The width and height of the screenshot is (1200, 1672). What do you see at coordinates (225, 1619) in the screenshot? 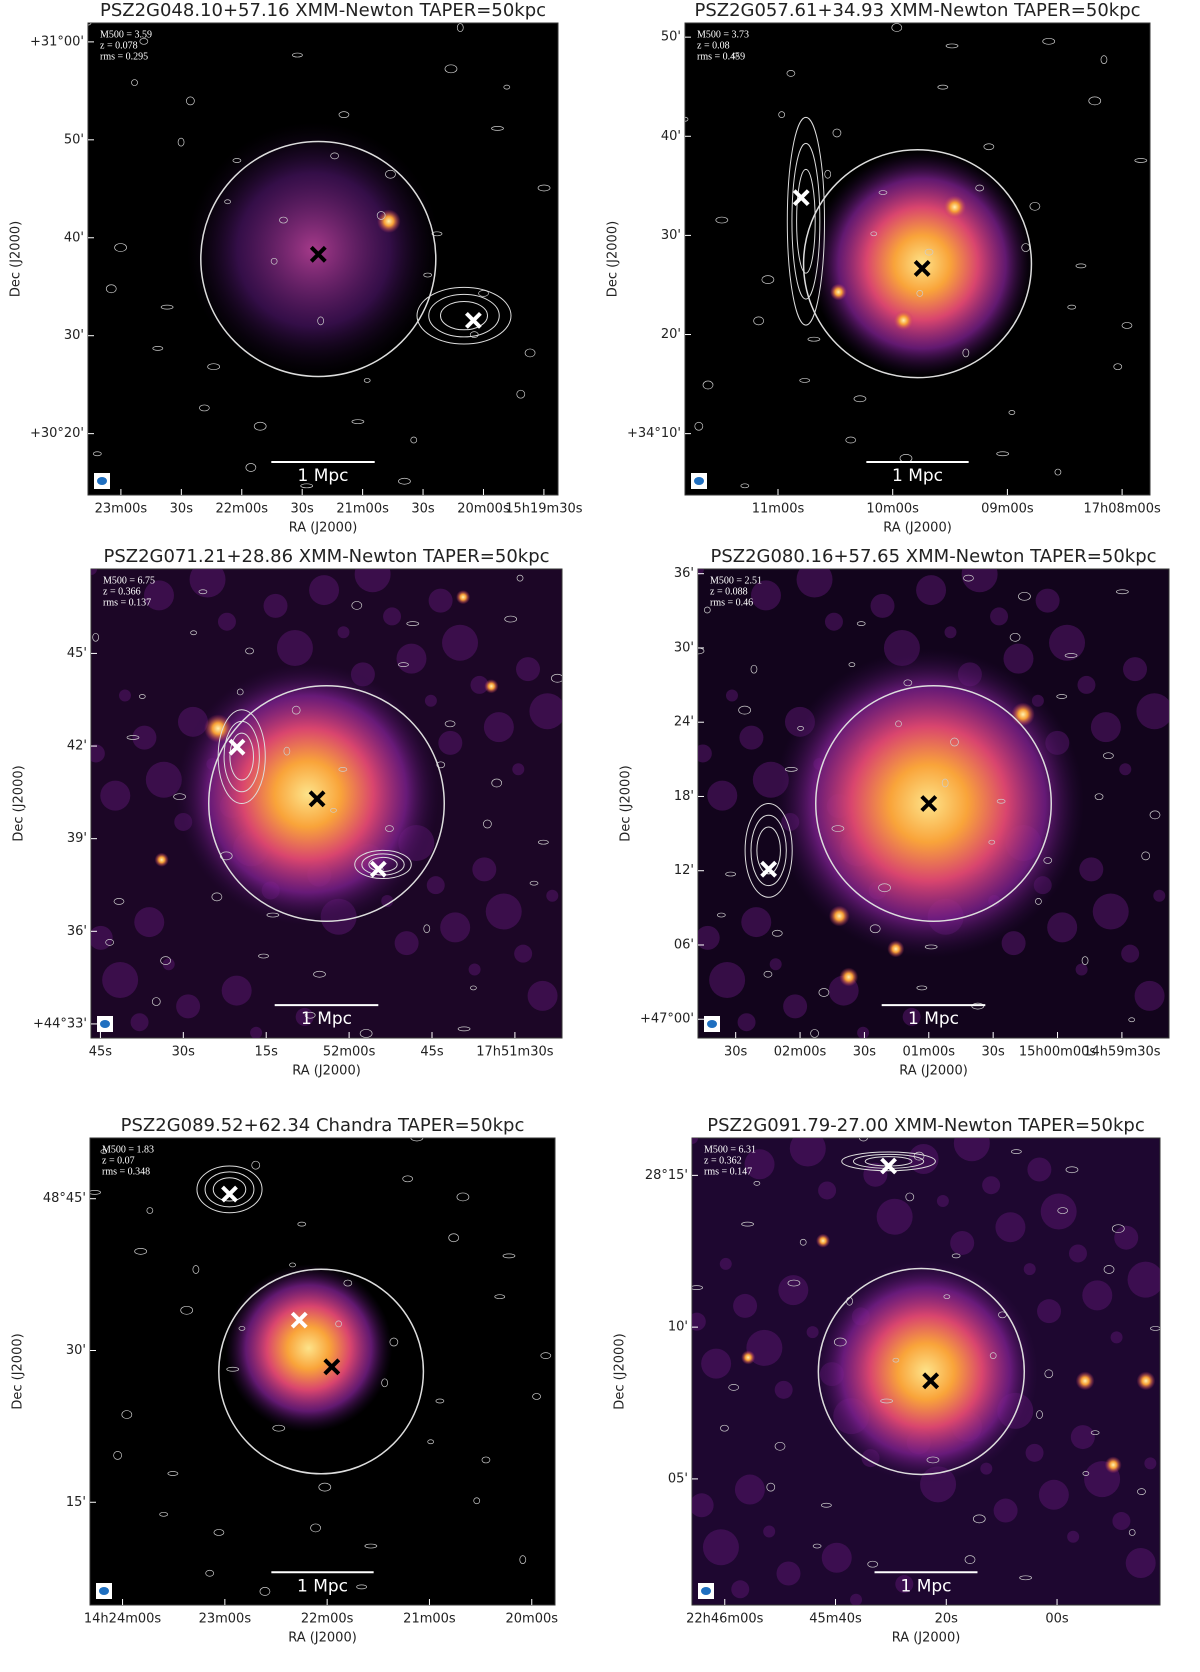
I see `x-tick-label: 23m00s` at bounding box center [225, 1619].